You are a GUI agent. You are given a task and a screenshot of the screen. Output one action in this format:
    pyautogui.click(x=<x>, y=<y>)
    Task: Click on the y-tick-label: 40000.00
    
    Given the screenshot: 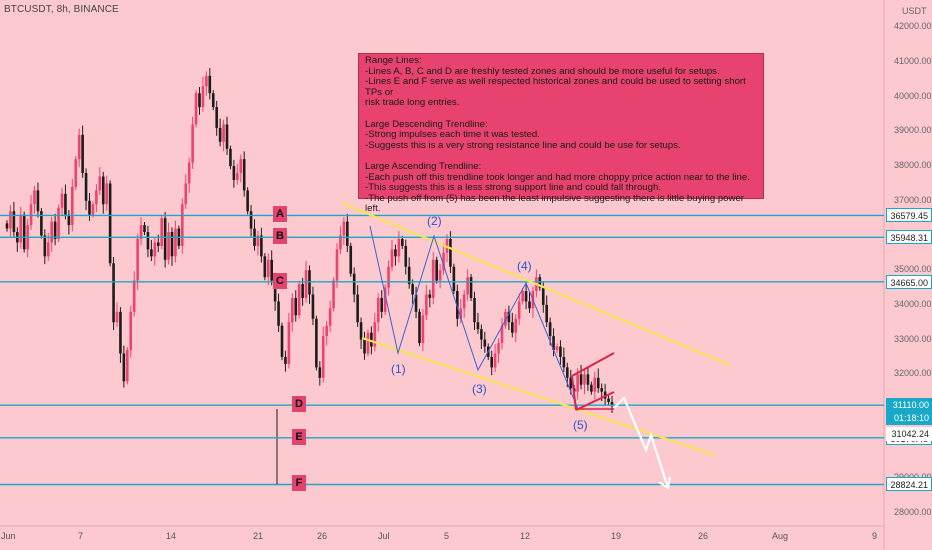 What is the action you would take?
    pyautogui.click(x=913, y=95)
    